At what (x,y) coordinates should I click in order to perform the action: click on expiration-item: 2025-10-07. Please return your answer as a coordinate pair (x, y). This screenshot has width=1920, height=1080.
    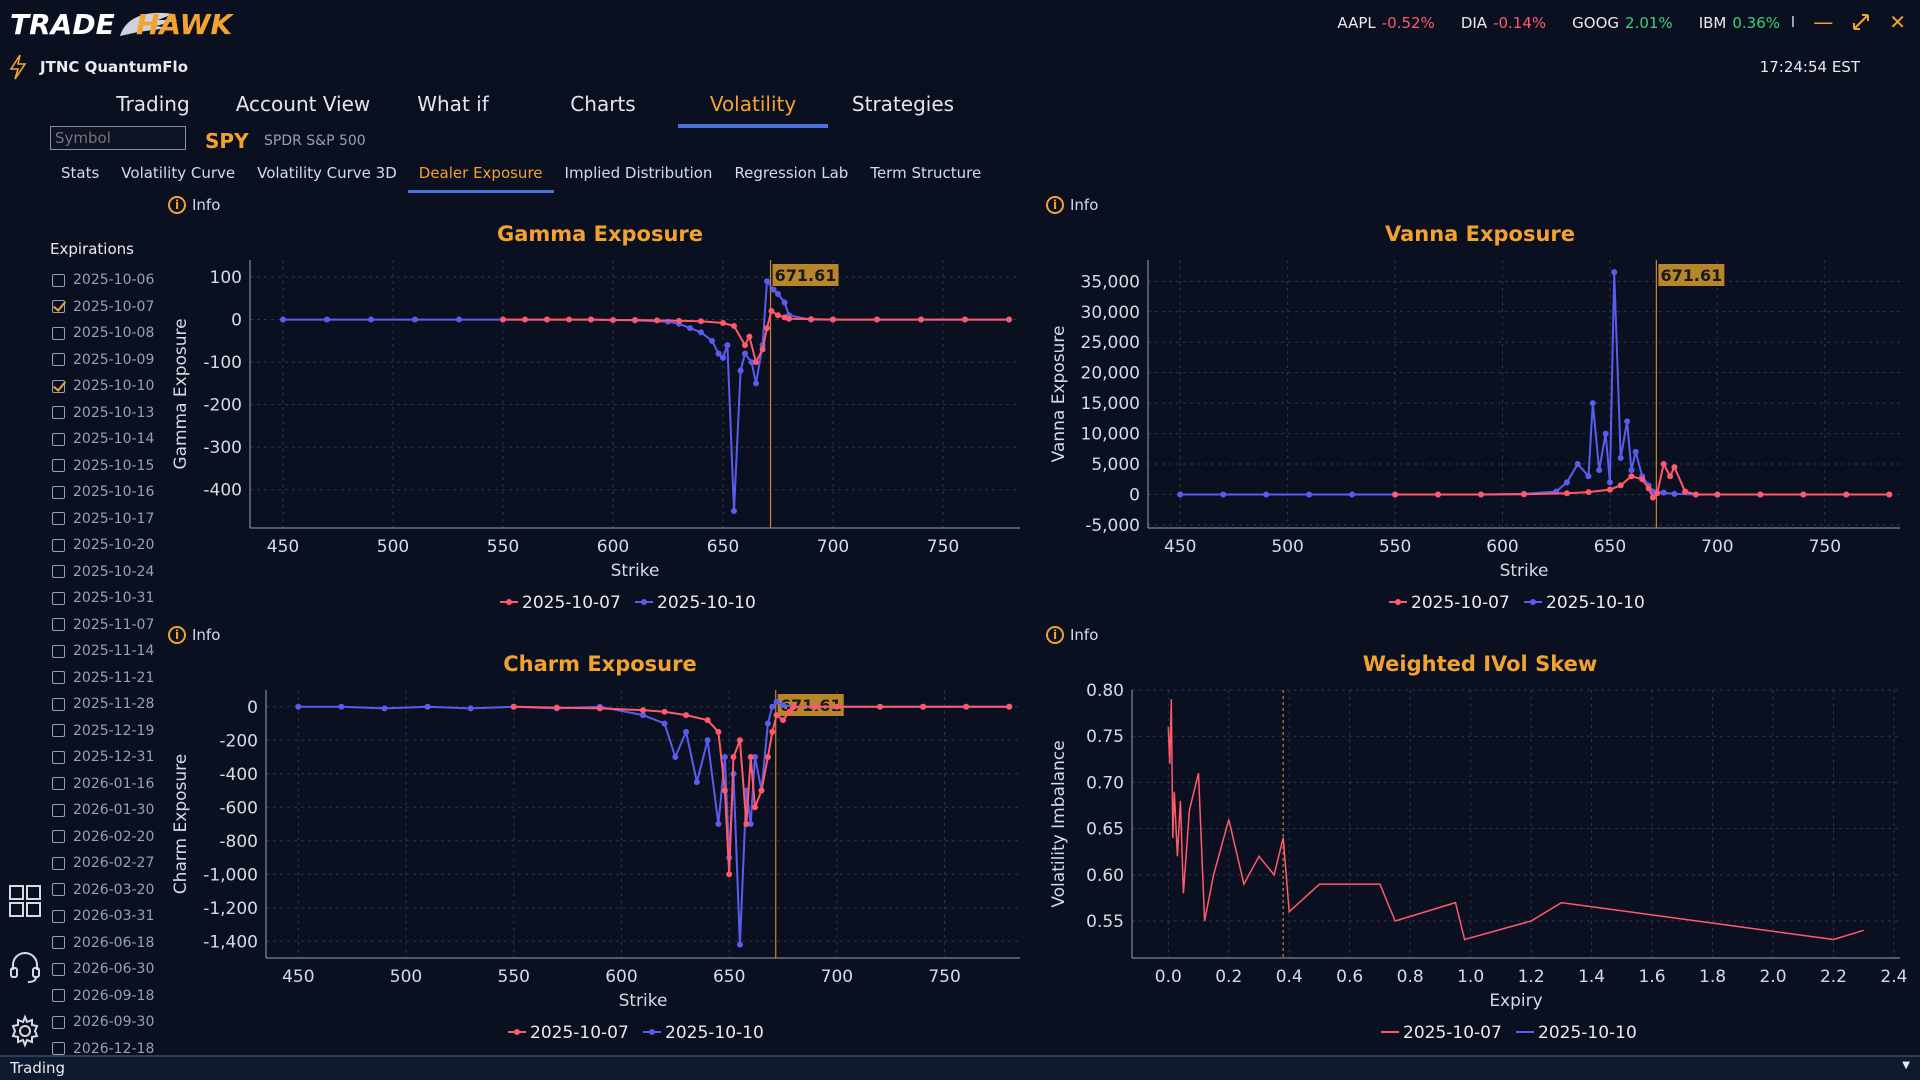
    Looking at the image, I should click on (103, 307).